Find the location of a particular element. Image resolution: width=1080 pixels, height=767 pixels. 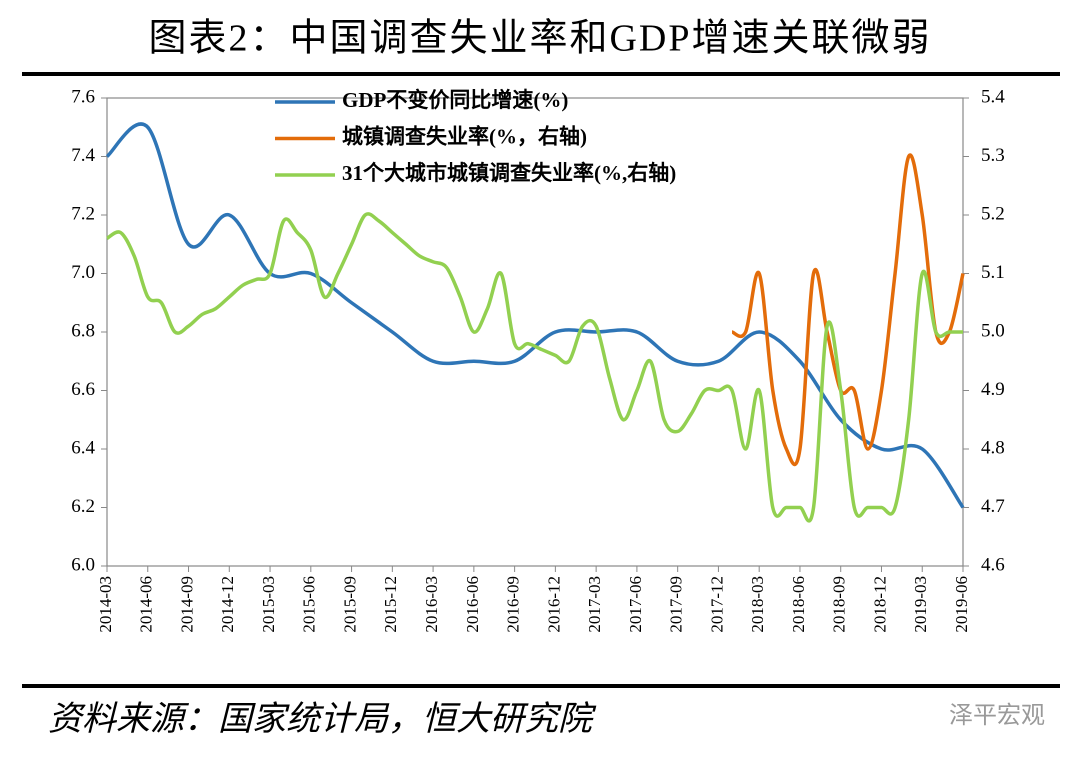

x-tick-label: 2014-06 is located at coordinates (146, 604).